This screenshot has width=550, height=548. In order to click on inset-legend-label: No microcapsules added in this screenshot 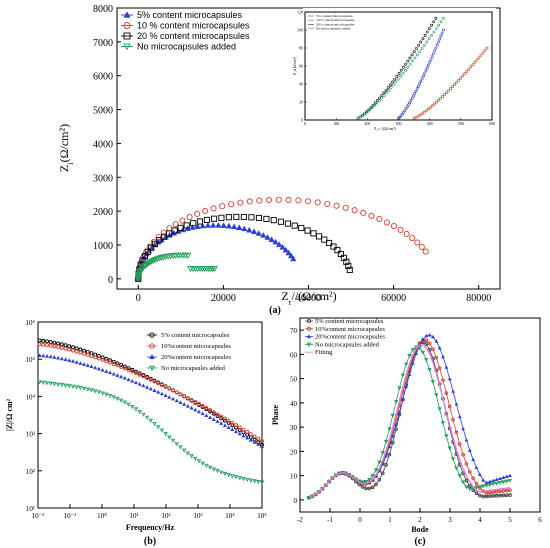, I will do `click(333, 29)`.